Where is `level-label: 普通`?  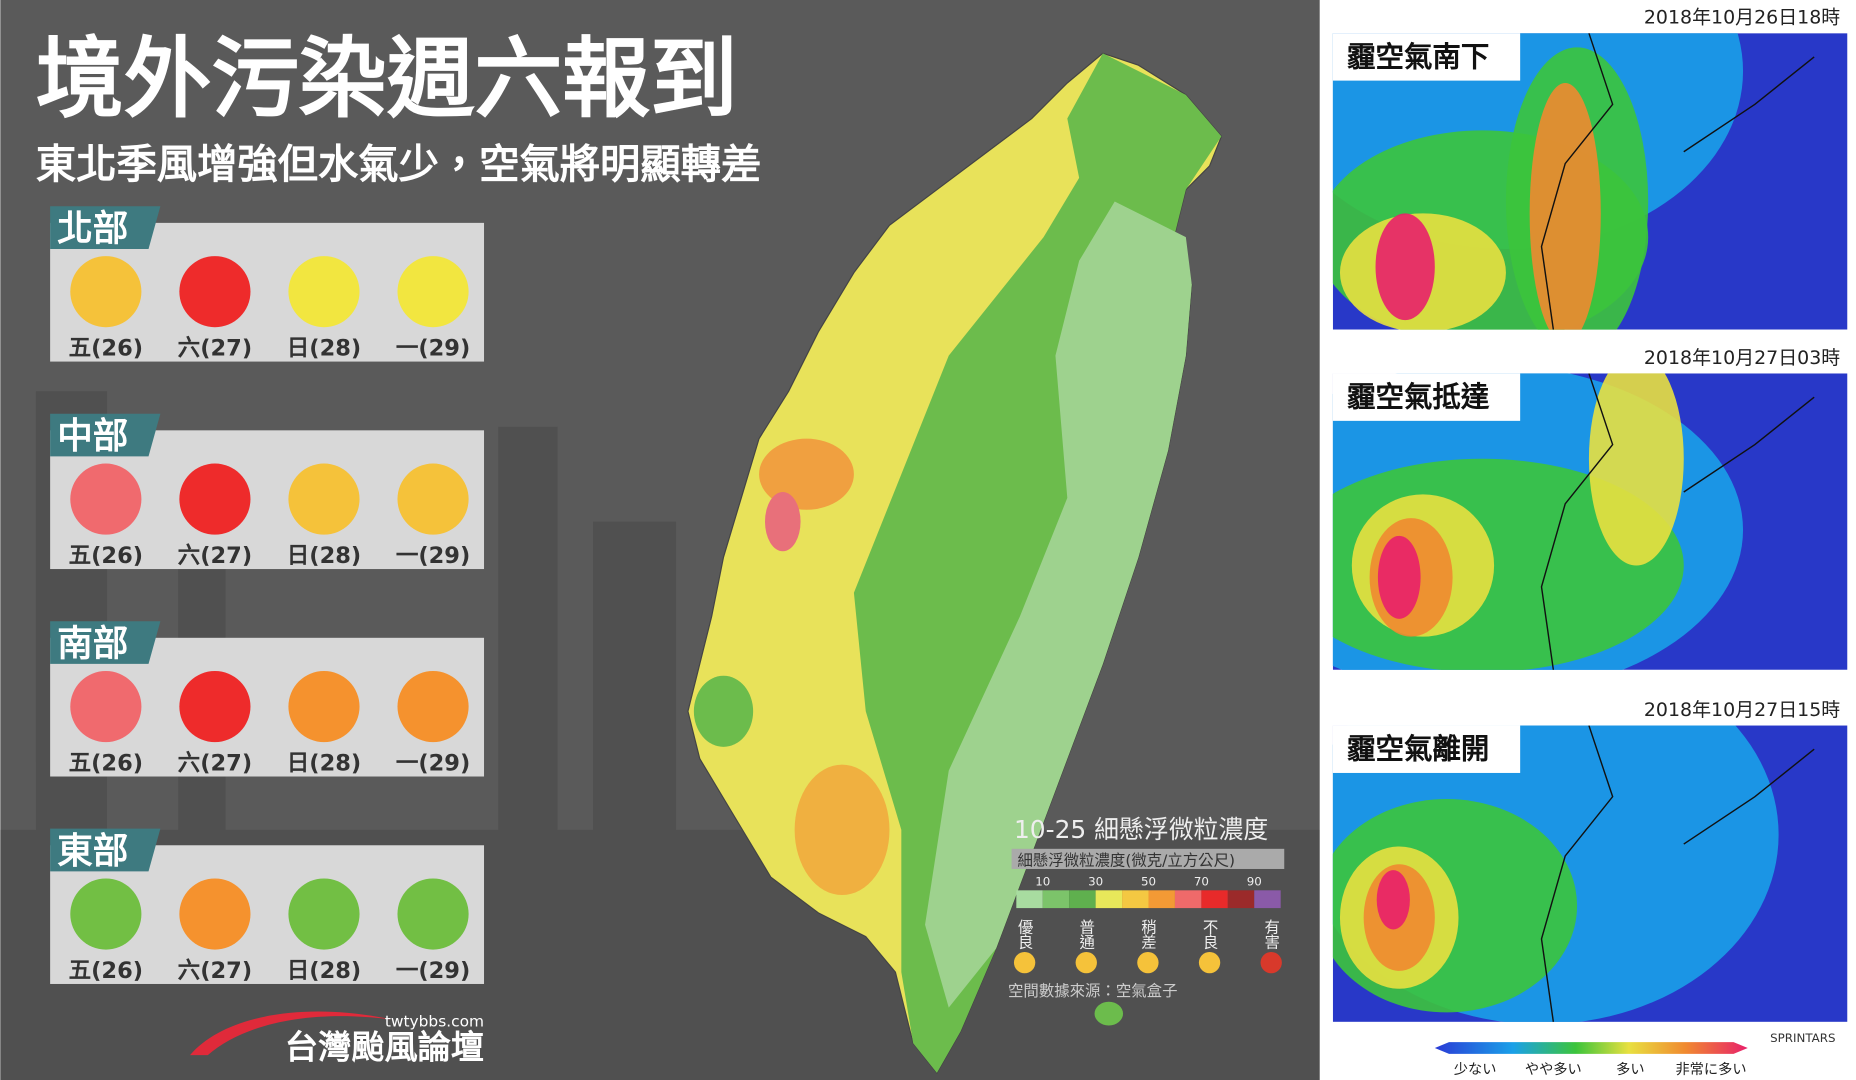 level-label: 普通 is located at coordinates (1086, 934).